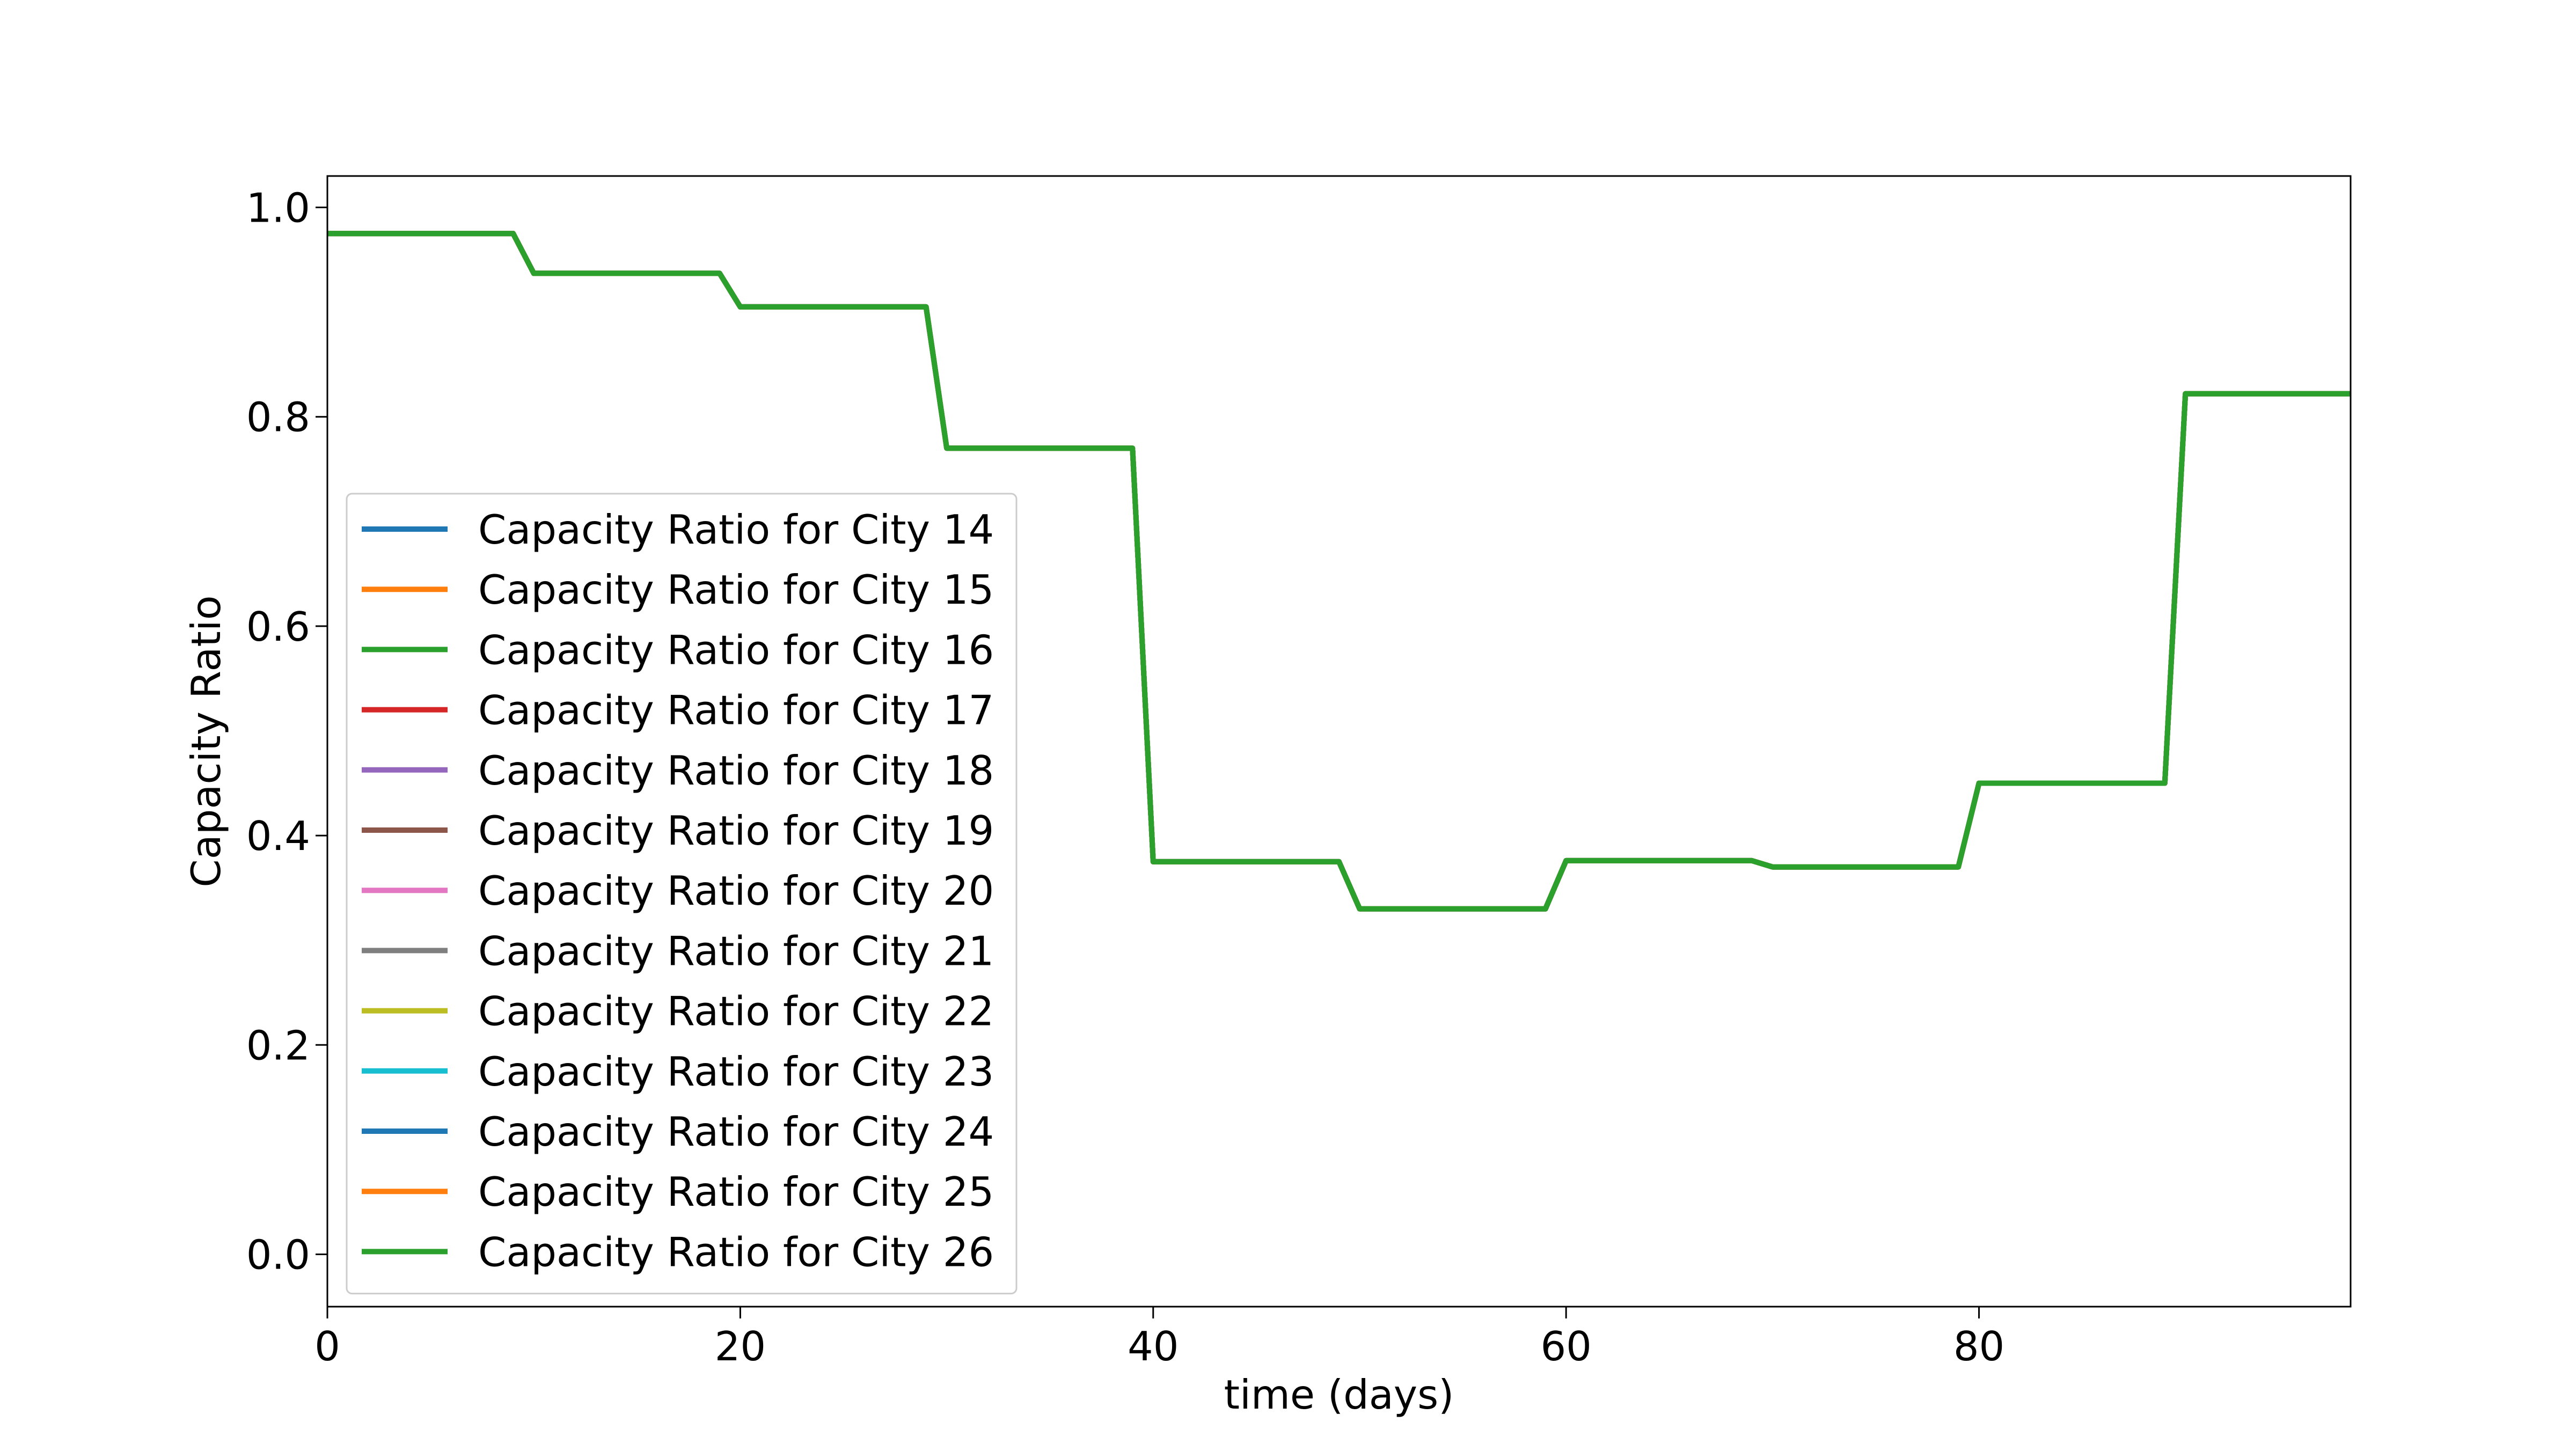 The width and height of the screenshot is (2576, 1451). Describe the element at coordinates (278, 418) in the screenshot. I see `y-tick-label: 0.8` at that location.